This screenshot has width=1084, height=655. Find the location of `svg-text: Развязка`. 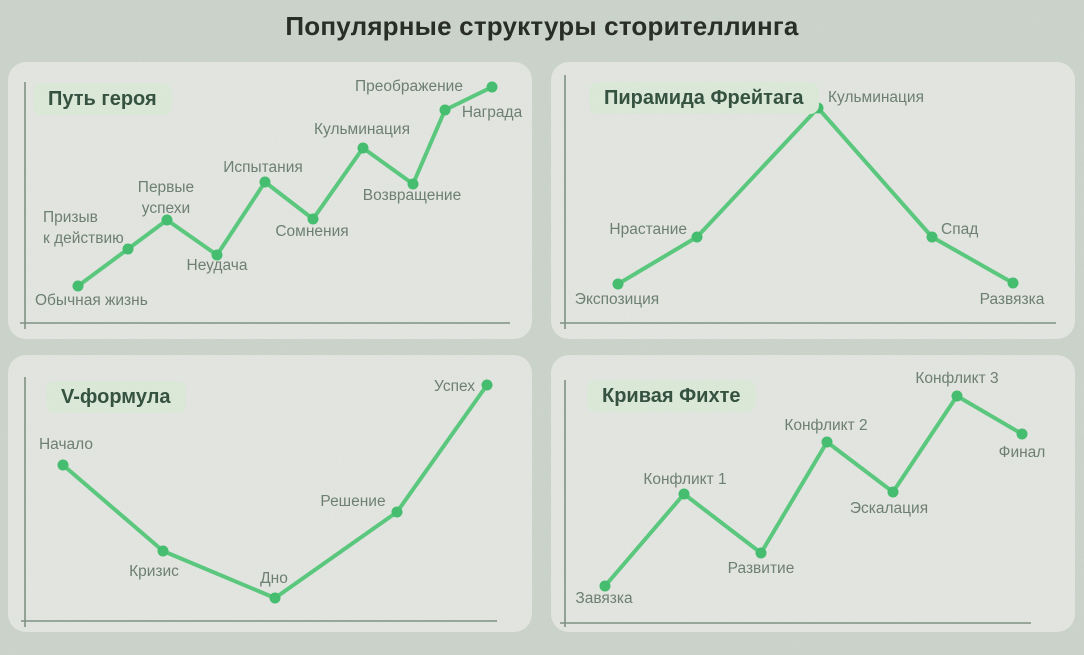

svg-text: Развязка is located at coordinates (1012, 299).